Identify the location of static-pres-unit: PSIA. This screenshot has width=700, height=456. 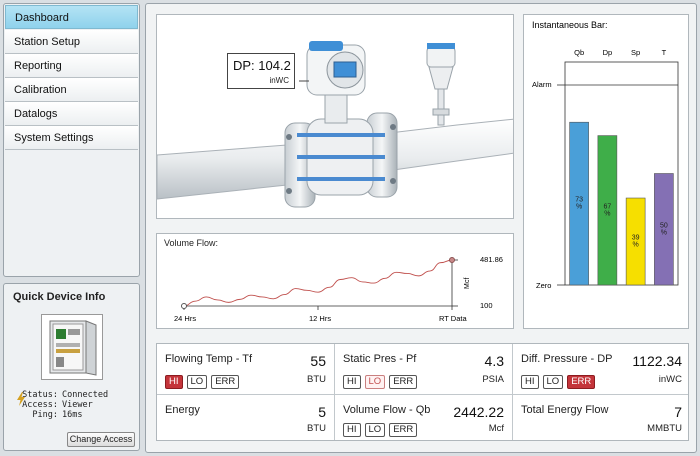
(493, 379).